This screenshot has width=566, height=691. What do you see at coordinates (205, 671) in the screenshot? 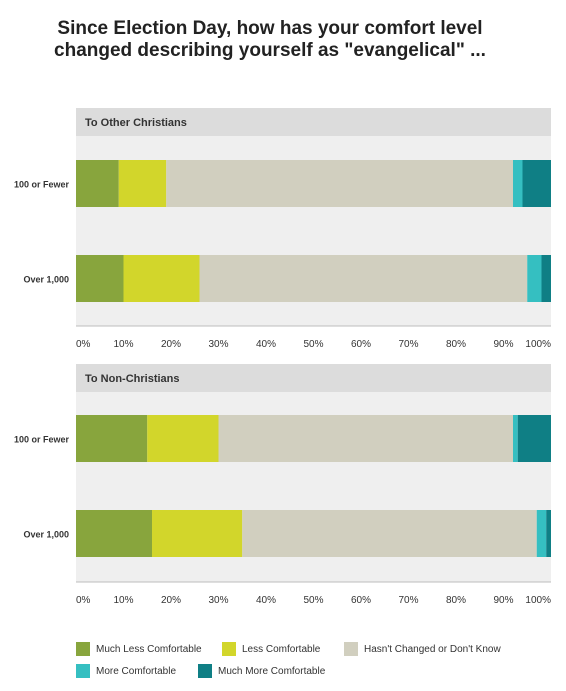
I see `legend-swatch-much-more` at bounding box center [205, 671].